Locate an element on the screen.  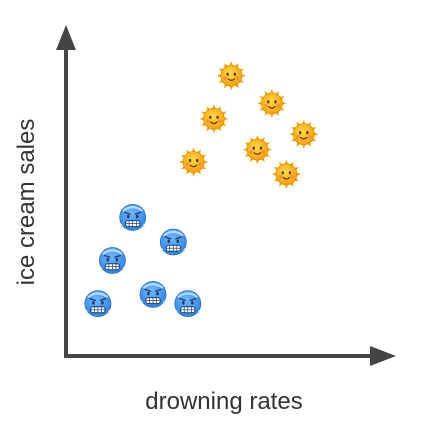
series-sun-face is located at coordinates (249, 125).